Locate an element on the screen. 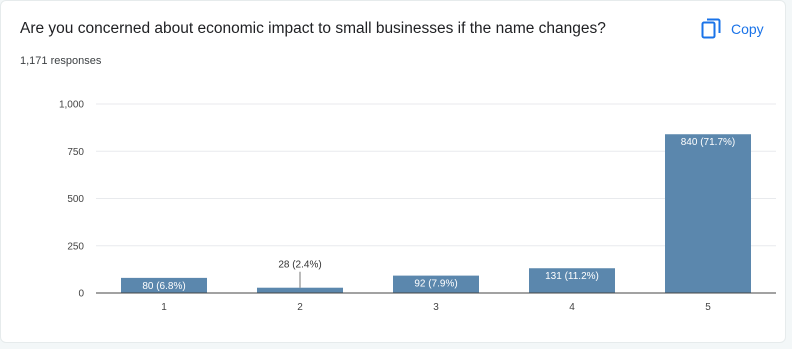 The width and height of the screenshot is (792, 349). x-tick-label: 1 is located at coordinates (164, 307).